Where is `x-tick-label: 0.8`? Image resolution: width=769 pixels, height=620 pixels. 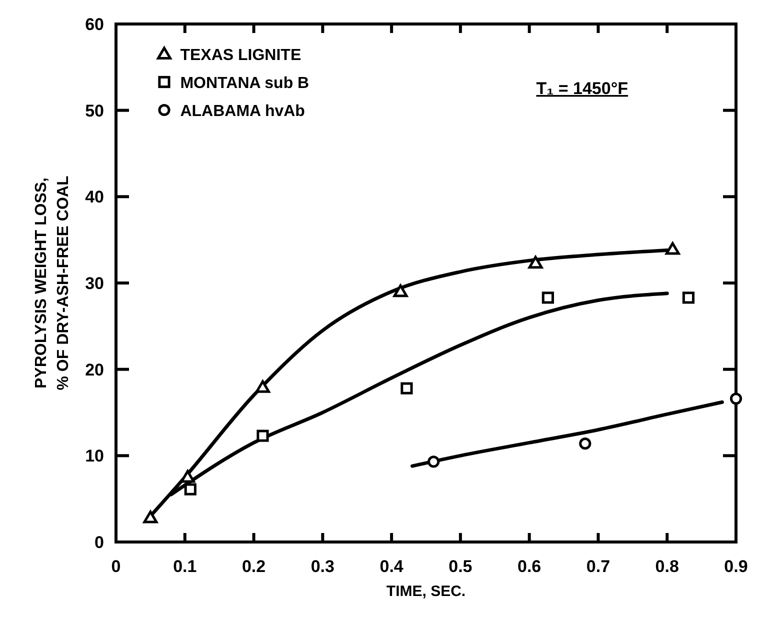
x-tick-label: 0.8 is located at coordinates (667, 566).